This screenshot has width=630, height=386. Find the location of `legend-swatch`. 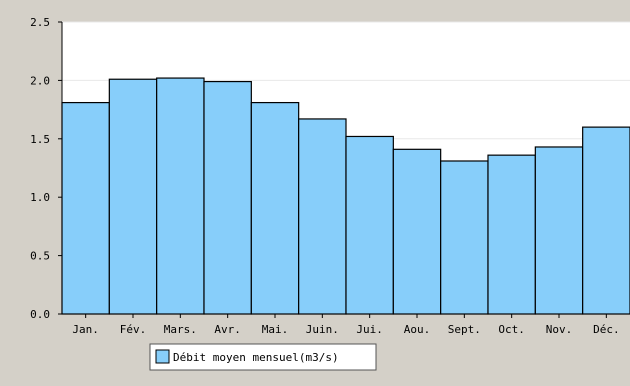

legend-swatch is located at coordinates (162, 356).